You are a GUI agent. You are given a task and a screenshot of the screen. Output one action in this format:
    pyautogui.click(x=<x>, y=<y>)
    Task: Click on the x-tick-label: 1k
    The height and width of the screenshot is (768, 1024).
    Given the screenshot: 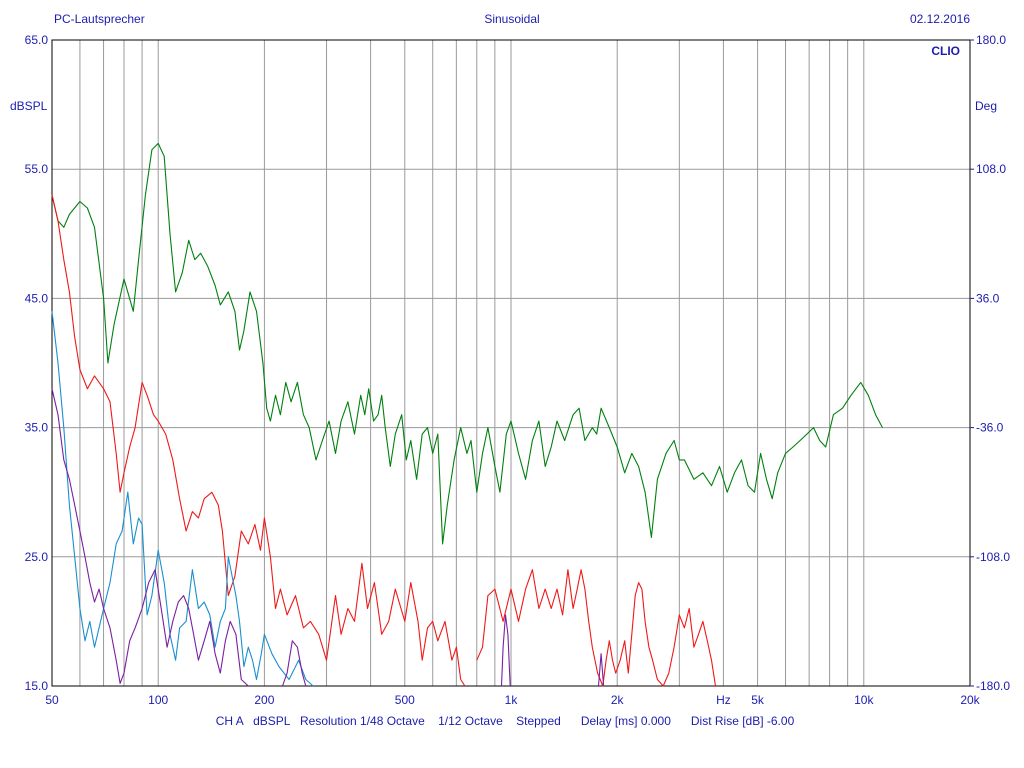 What is the action you would take?
    pyautogui.click(x=512, y=700)
    